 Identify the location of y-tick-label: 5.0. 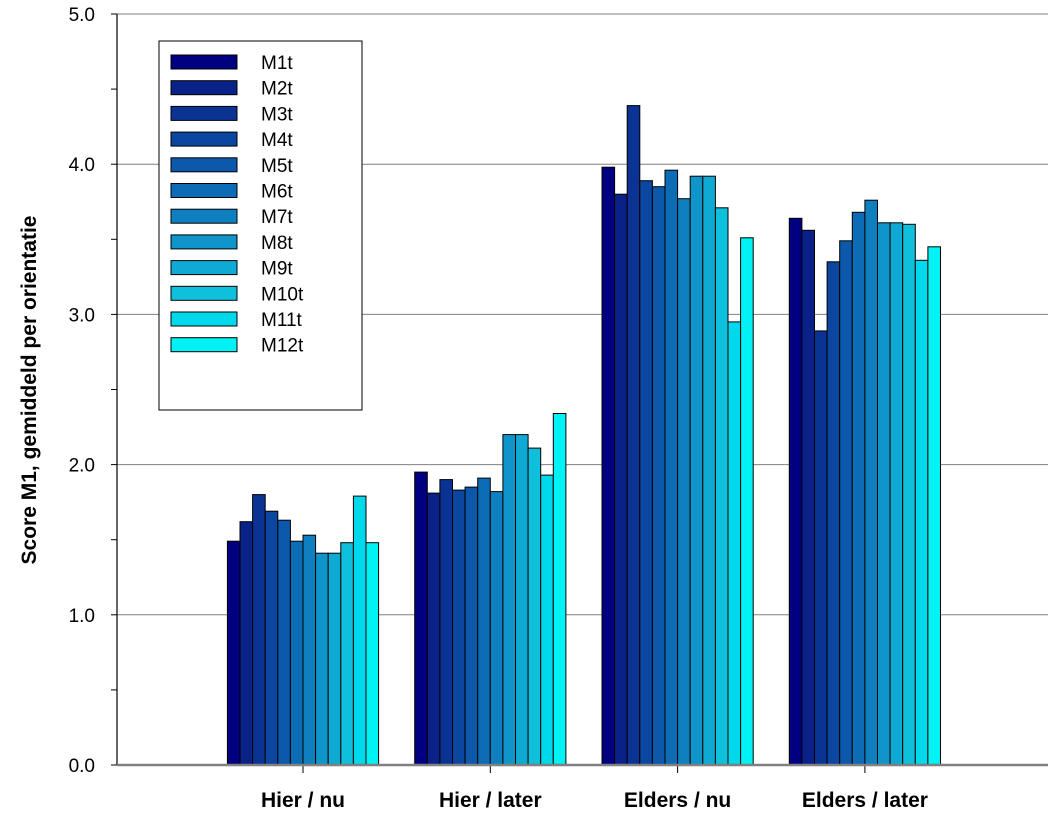
(82, 15).